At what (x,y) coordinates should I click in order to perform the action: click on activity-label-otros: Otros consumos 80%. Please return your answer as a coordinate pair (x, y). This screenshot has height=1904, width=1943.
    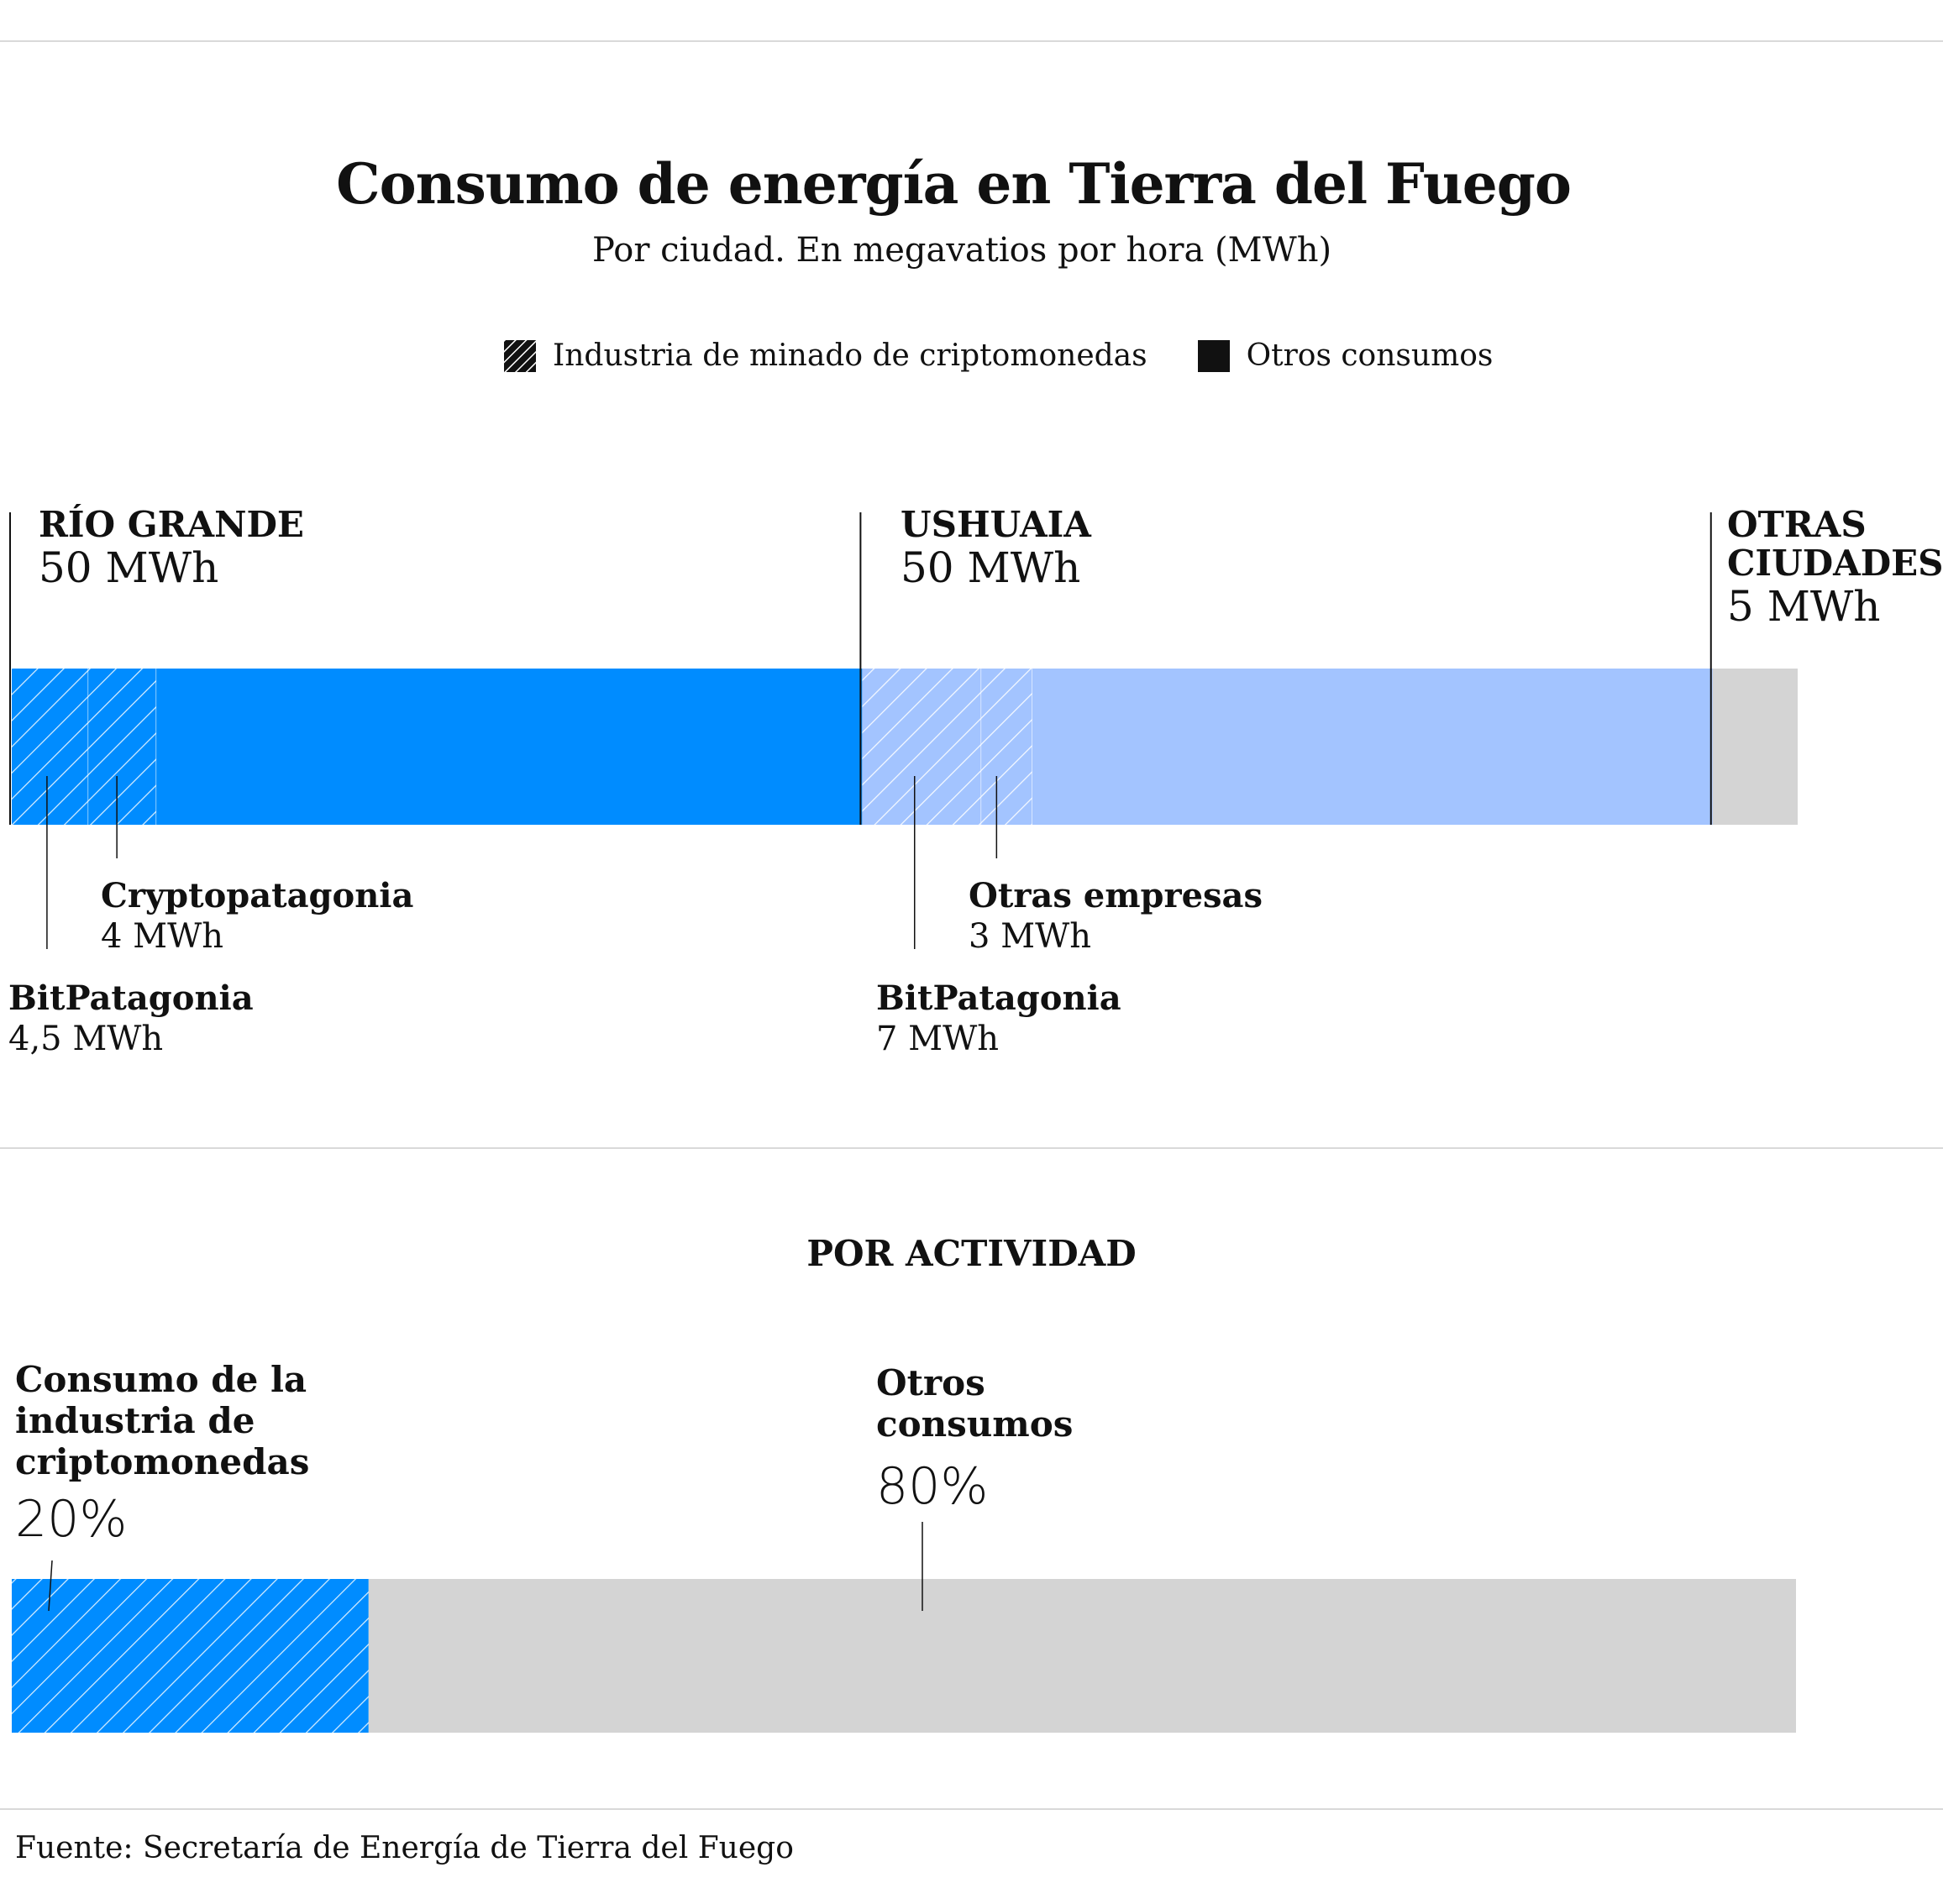
    Looking at the image, I should click on (974, 1439).